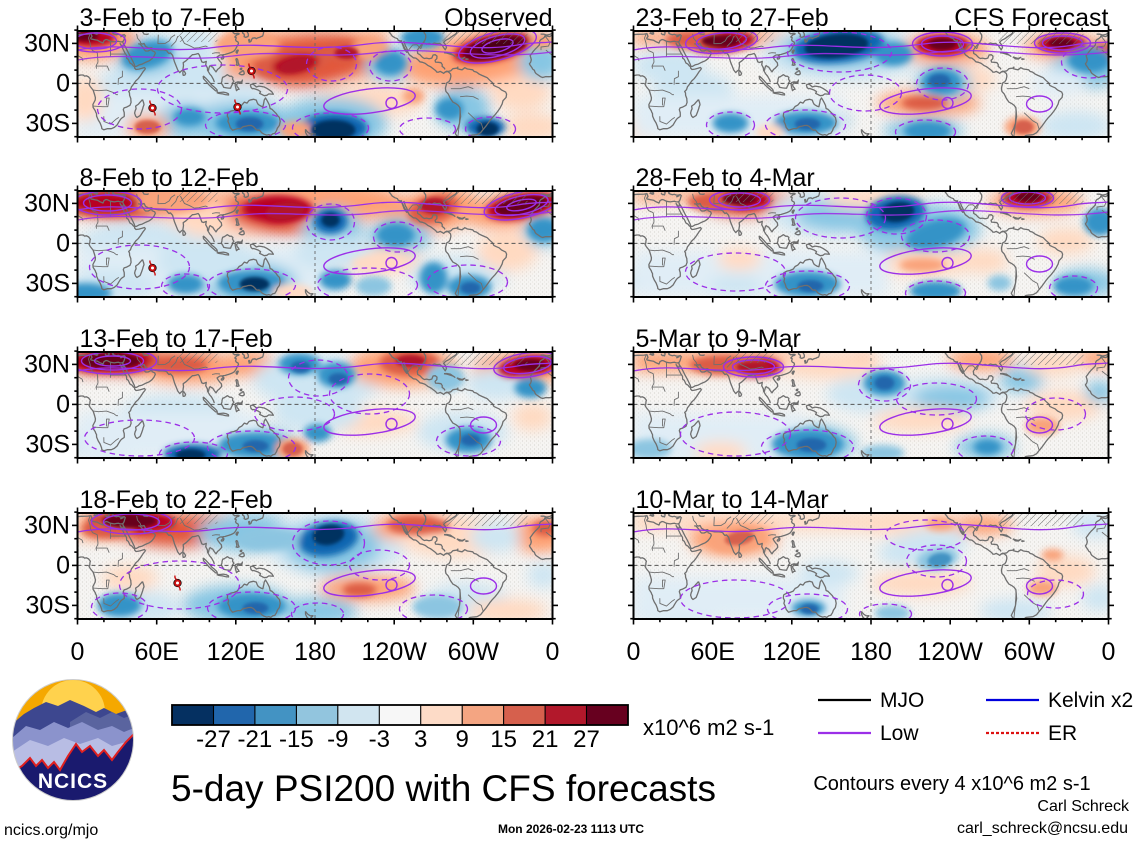  I want to click on svg-text: 10-Mar to 14-Mar, so click(732, 500).